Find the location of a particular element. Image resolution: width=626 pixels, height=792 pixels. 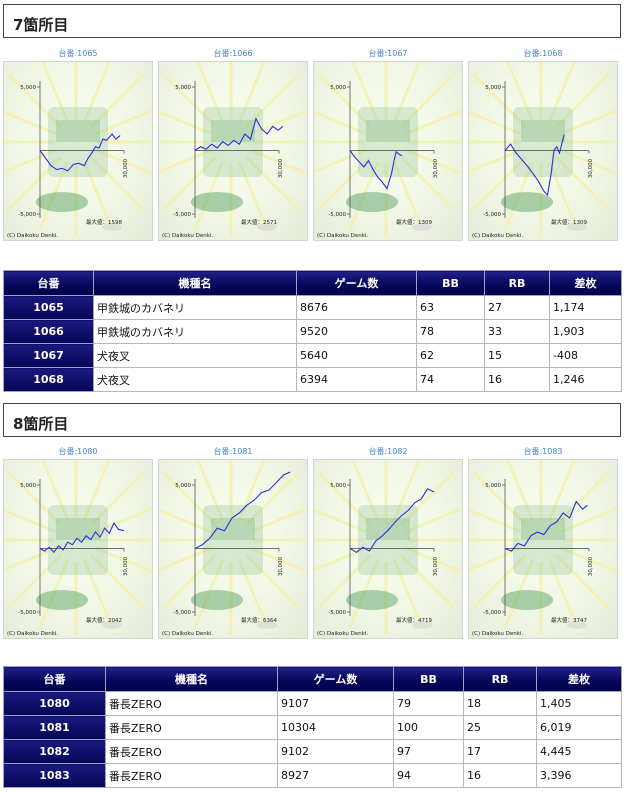

table-shape is located at coordinates (217, 600).